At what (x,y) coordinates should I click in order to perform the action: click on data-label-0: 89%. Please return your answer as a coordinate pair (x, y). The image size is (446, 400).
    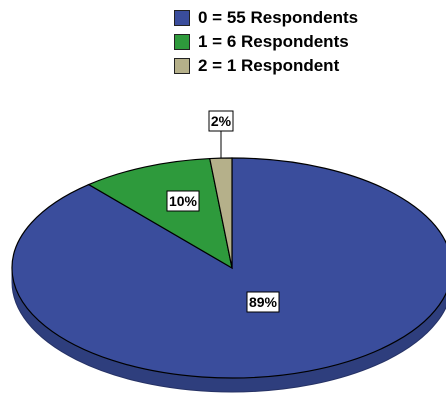
    Looking at the image, I should click on (263, 302).